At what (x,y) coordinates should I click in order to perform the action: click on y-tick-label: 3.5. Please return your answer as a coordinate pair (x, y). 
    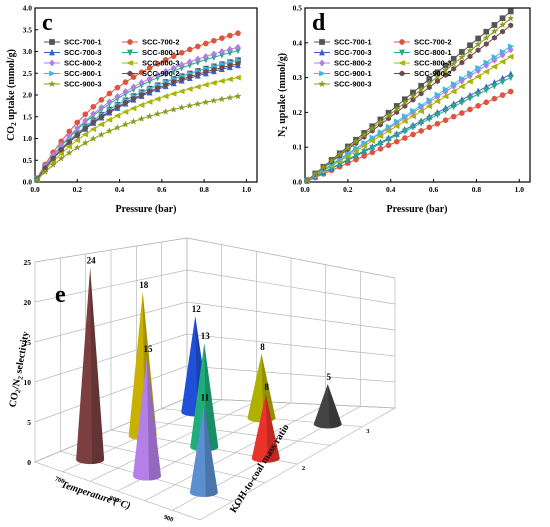
    Looking at the image, I should click on (28, 29).